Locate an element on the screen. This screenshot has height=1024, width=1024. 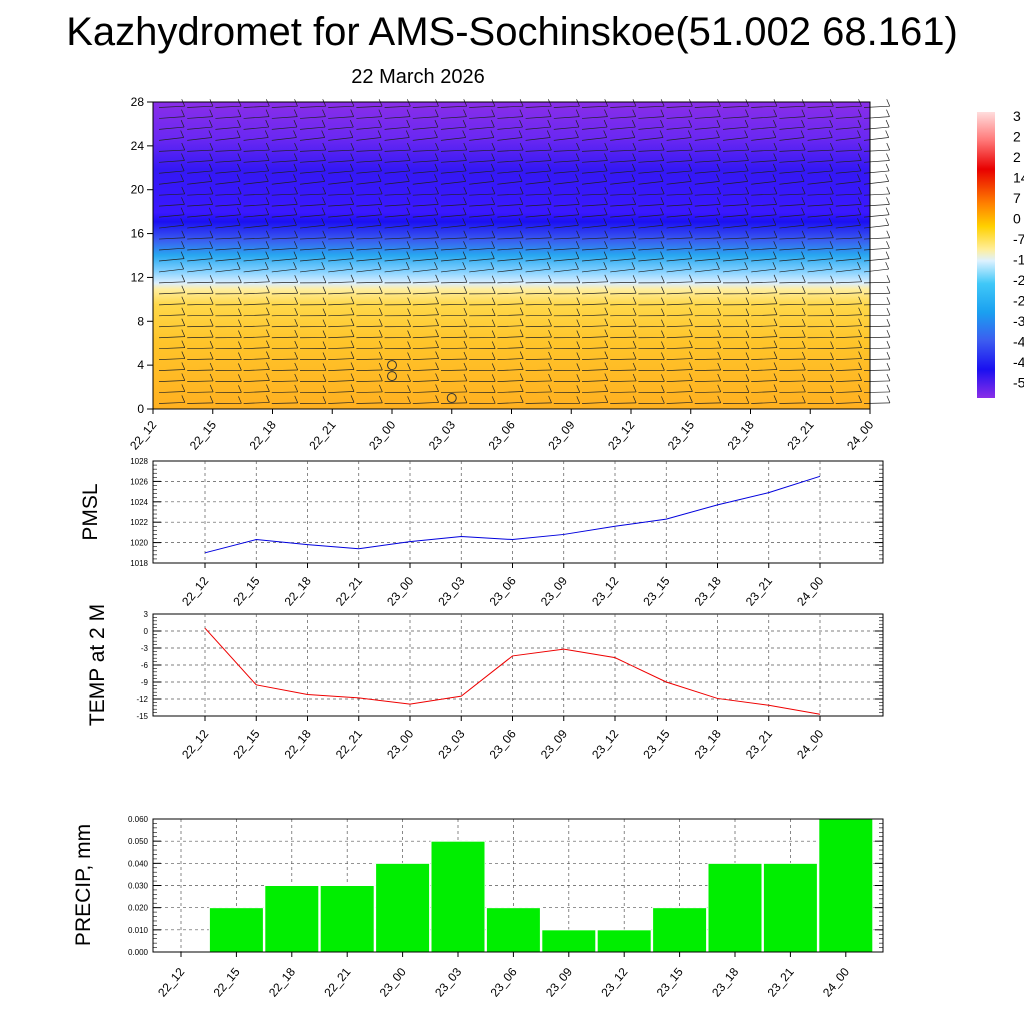
y-tick-label: 0.050 is located at coordinates (138, 841).